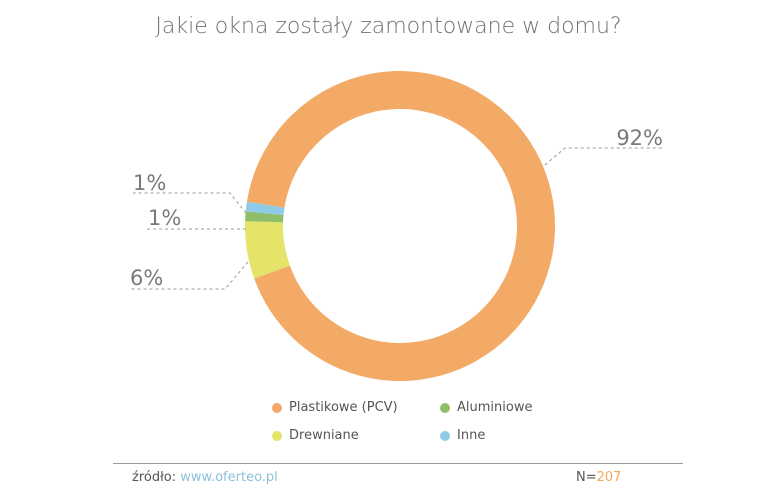  I want to click on legend-label-aluminiowe: Aluminiowe, so click(495, 407).